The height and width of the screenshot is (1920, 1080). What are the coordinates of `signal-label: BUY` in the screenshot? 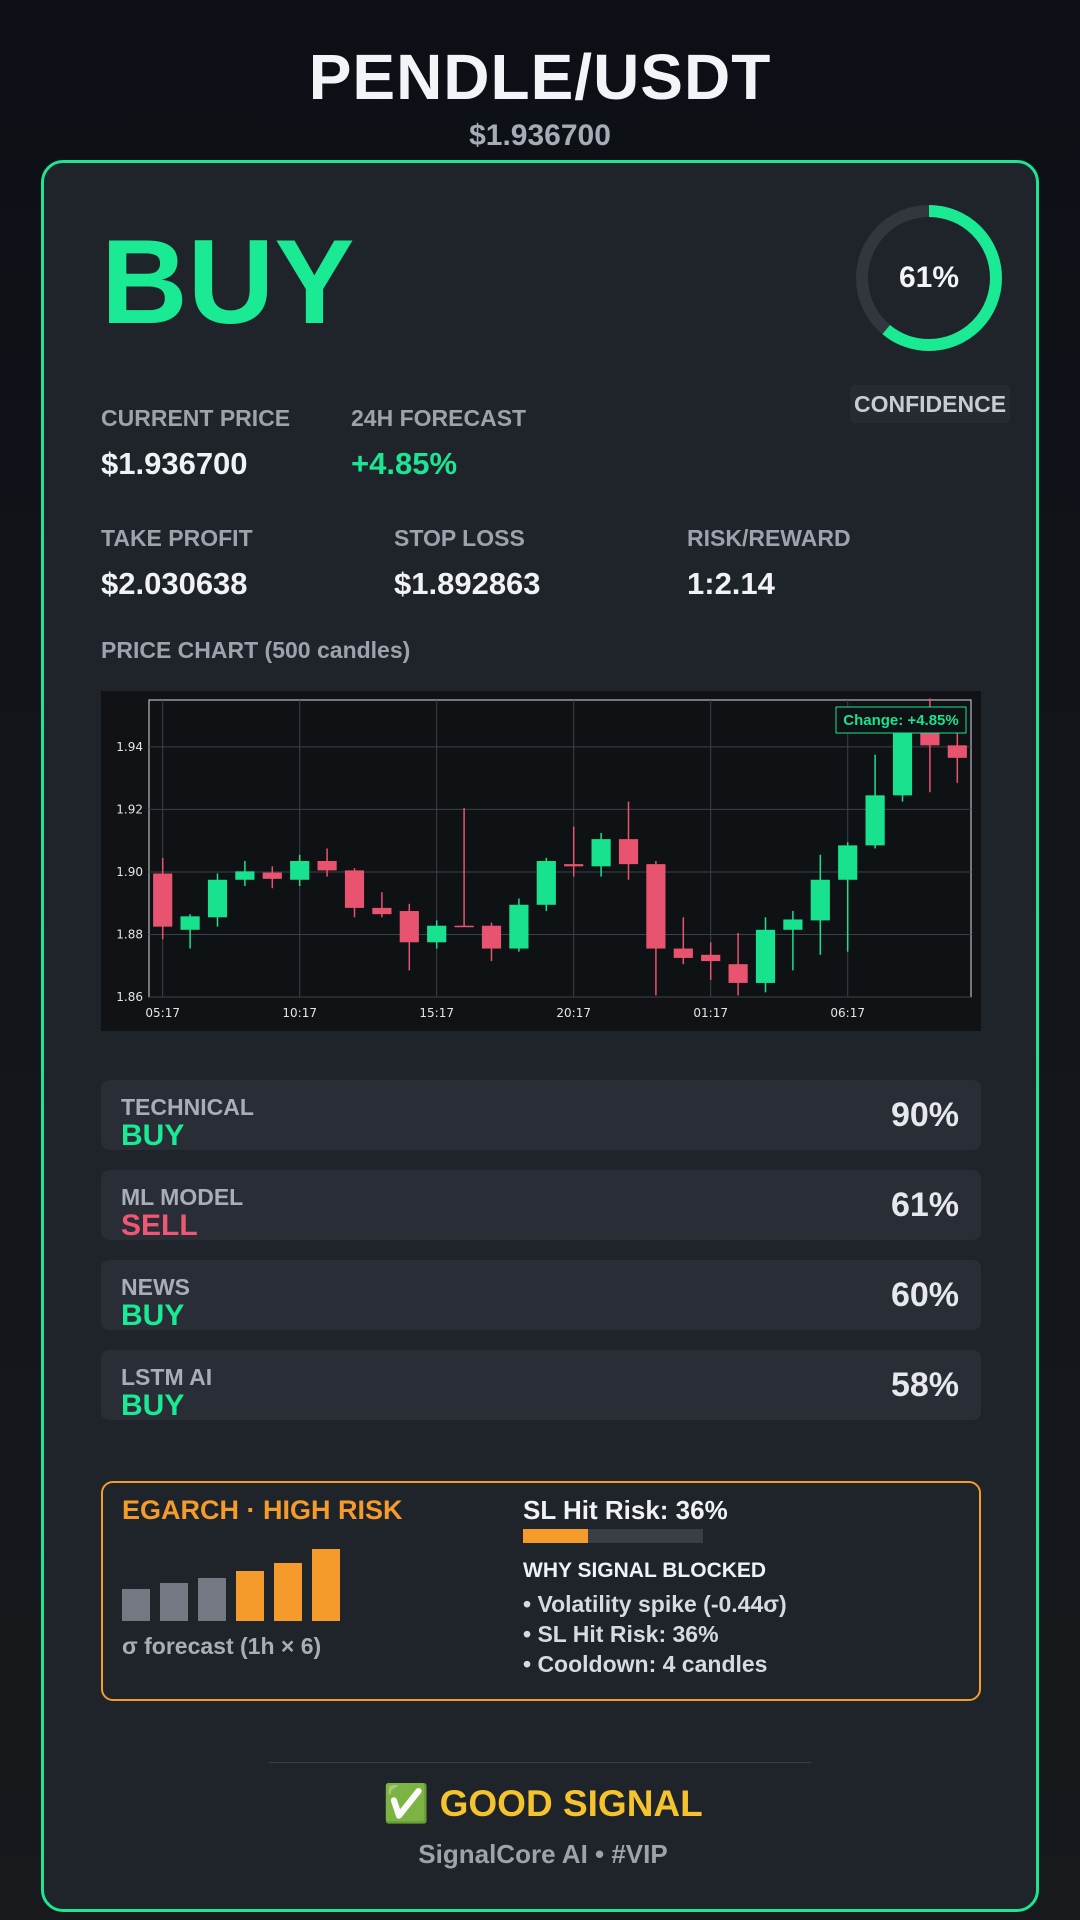 It's located at (228, 282).